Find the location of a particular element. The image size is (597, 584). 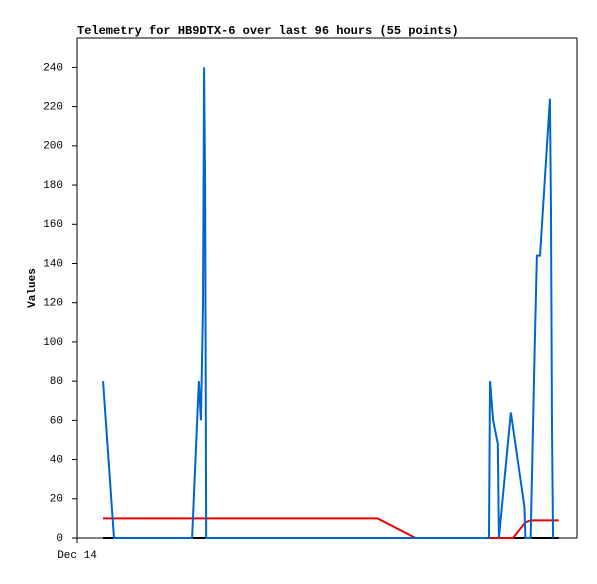

y-tick-label: 60 is located at coordinates (56, 421).